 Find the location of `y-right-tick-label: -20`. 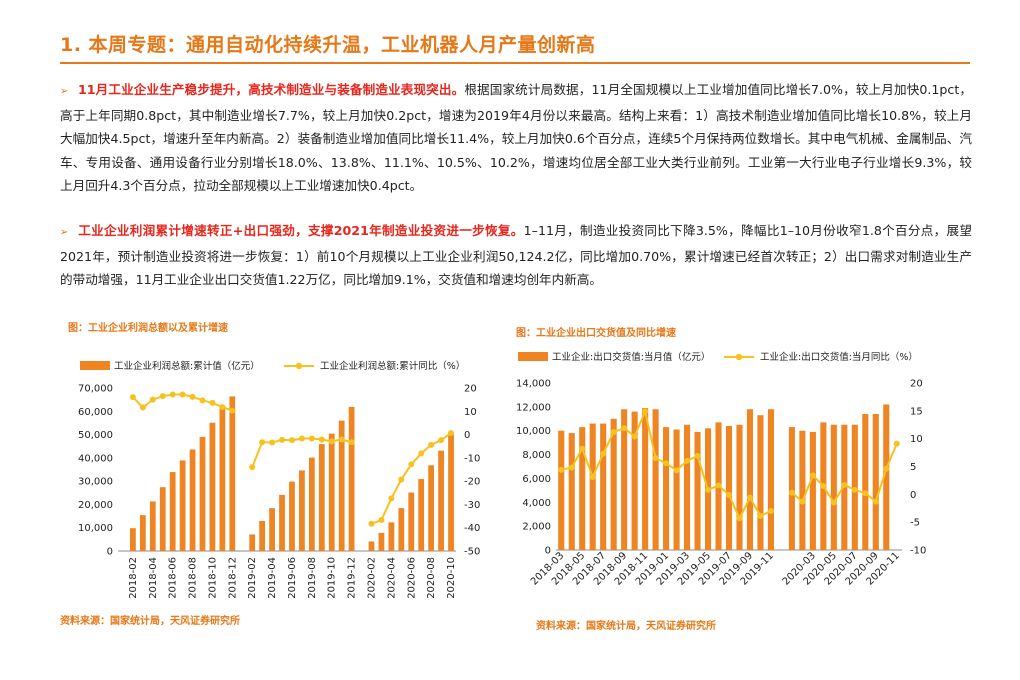

y-right-tick-label: -20 is located at coordinates (472, 482).